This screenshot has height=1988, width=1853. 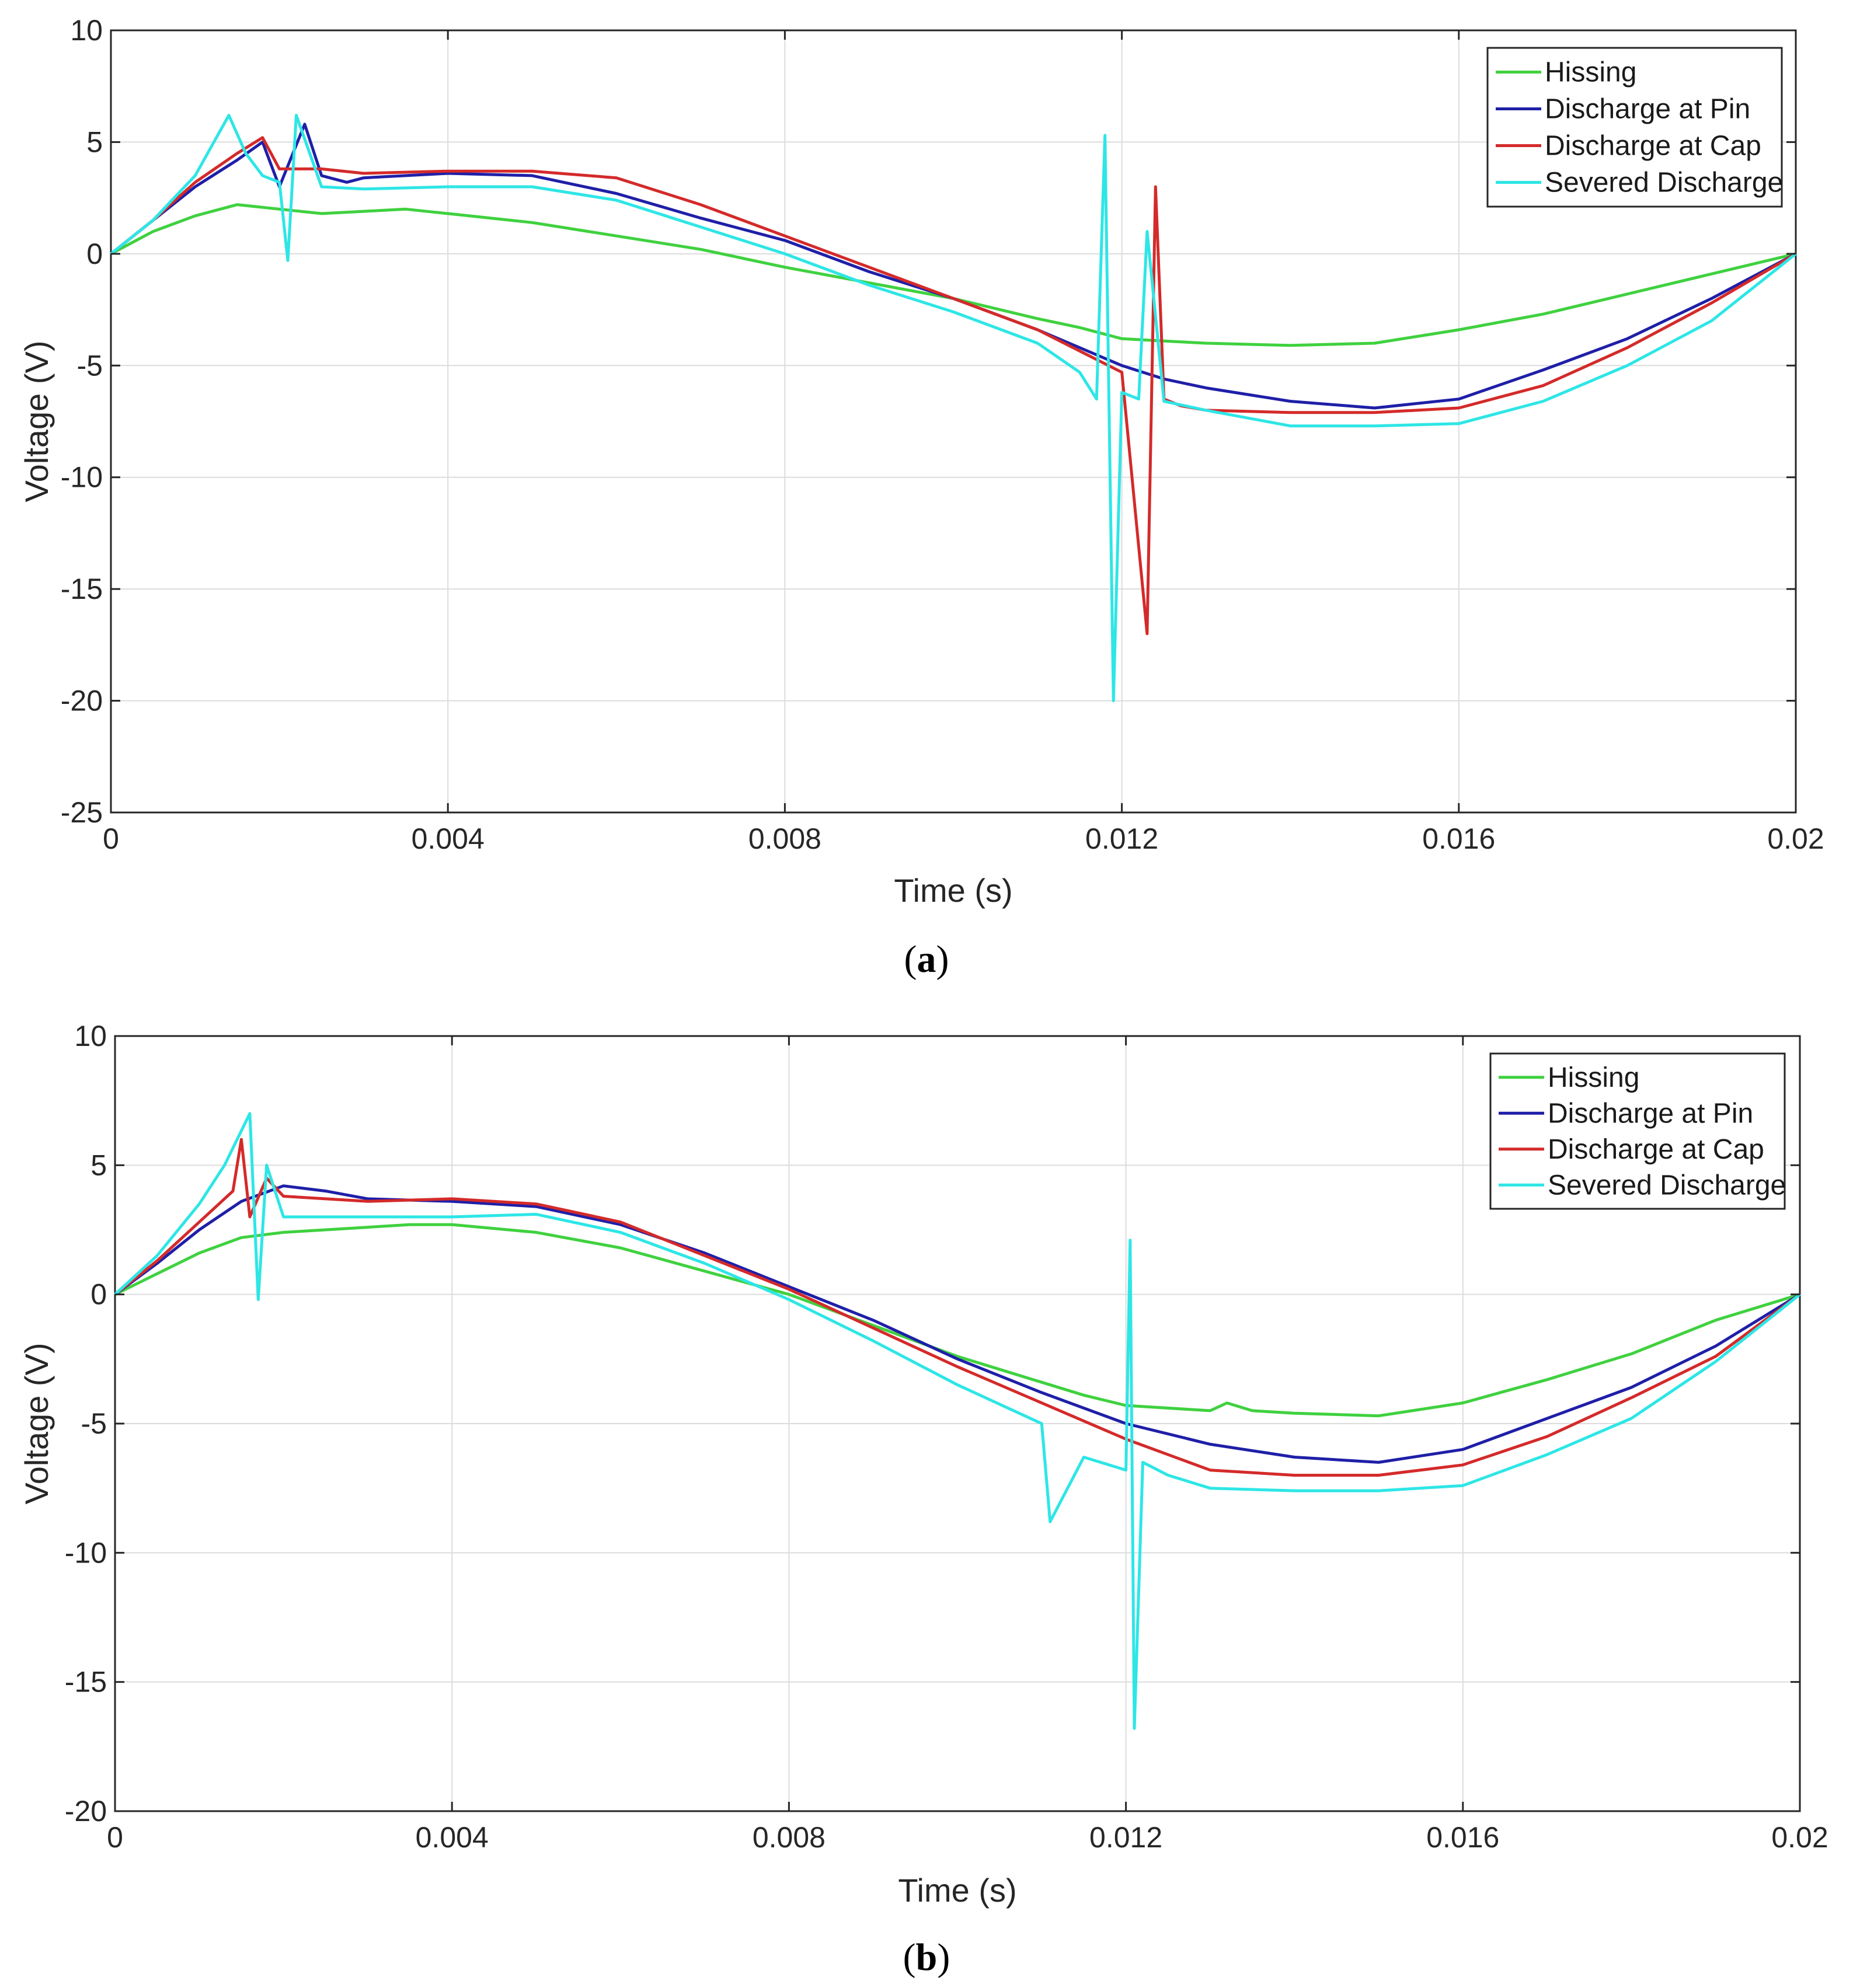 I want to click on y-tick-labels: 10 5 0 -5 -10 -15 -20 -25, so click(x=82, y=422).